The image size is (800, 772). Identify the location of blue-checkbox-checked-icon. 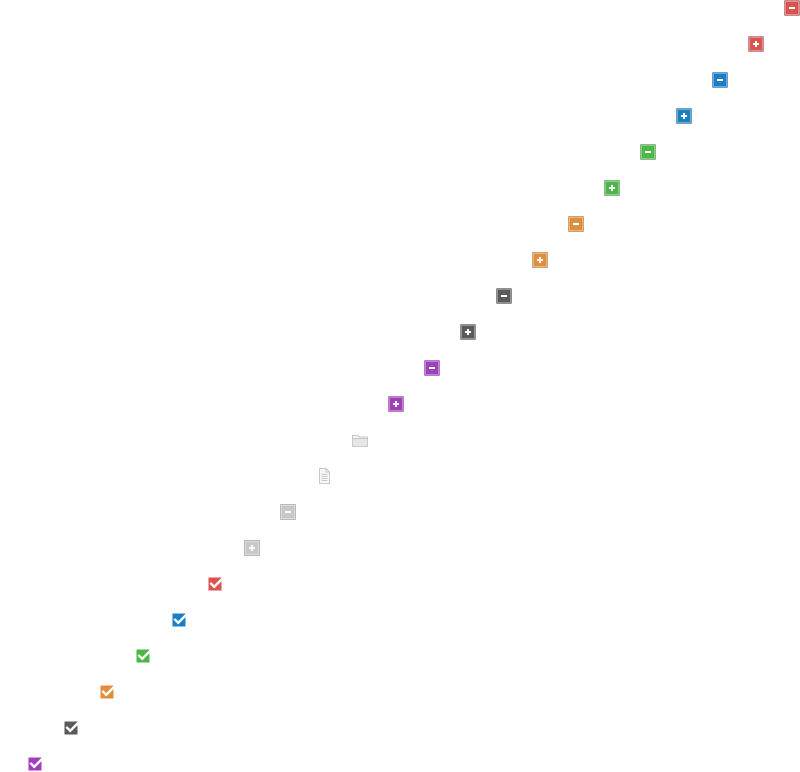
(180, 620).